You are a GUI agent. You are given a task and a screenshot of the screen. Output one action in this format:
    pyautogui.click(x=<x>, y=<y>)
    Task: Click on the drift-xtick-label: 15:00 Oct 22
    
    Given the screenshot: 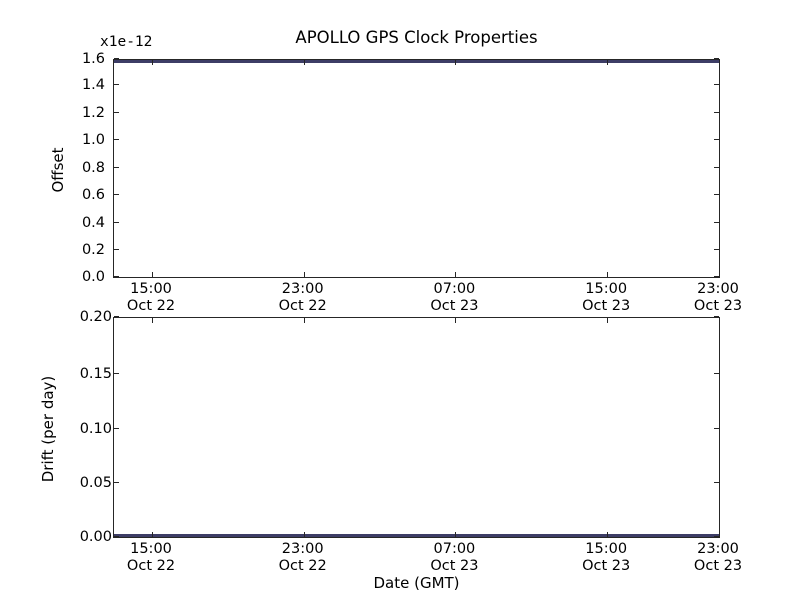 What is the action you would take?
    pyautogui.click(x=151, y=557)
    